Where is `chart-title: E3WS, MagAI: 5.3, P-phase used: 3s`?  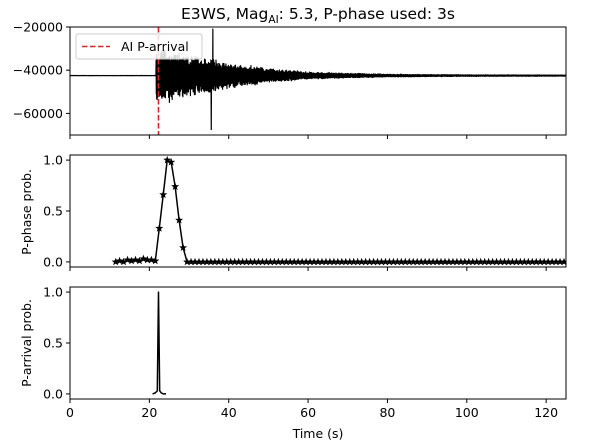 chart-title: E3WS, MagAI: 5.3, P-phase used: 3s is located at coordinates (318, 15).